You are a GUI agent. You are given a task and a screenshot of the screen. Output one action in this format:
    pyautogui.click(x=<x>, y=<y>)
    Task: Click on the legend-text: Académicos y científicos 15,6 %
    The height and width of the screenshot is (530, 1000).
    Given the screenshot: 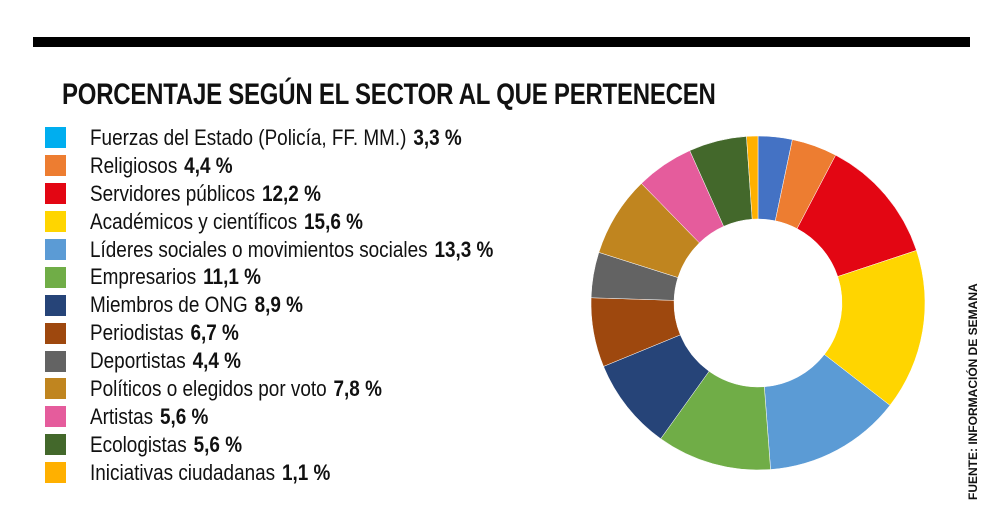 What is the action you would take?
    pyautogui.click(x=226, y=222)
    